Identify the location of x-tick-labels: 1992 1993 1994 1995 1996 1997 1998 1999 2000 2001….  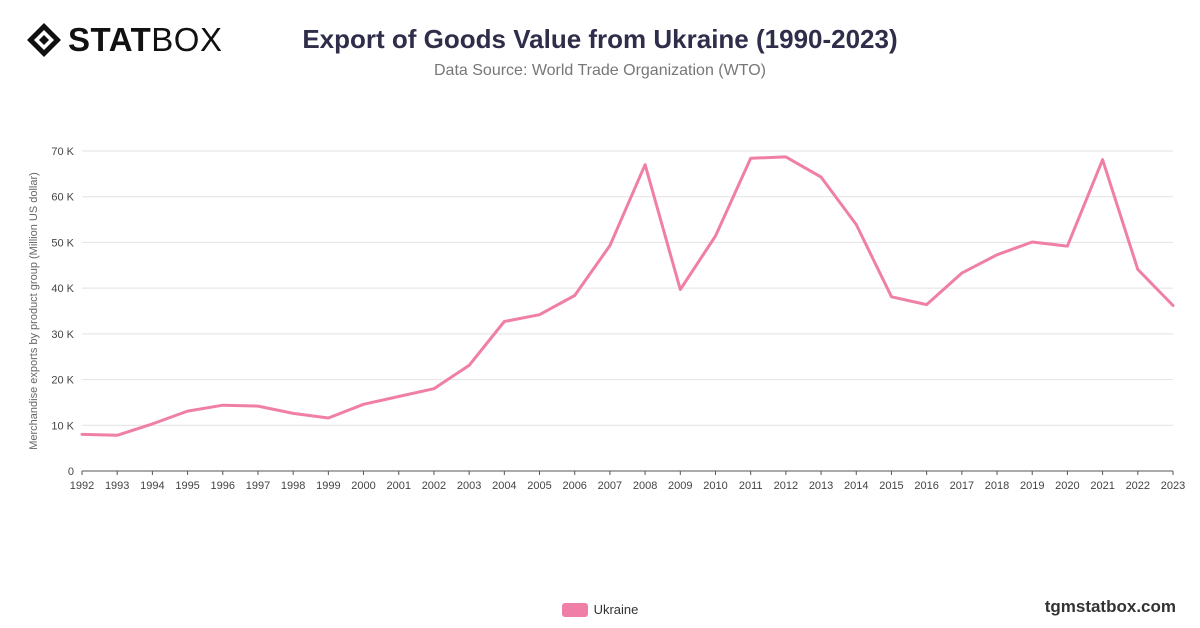
(627, 481).